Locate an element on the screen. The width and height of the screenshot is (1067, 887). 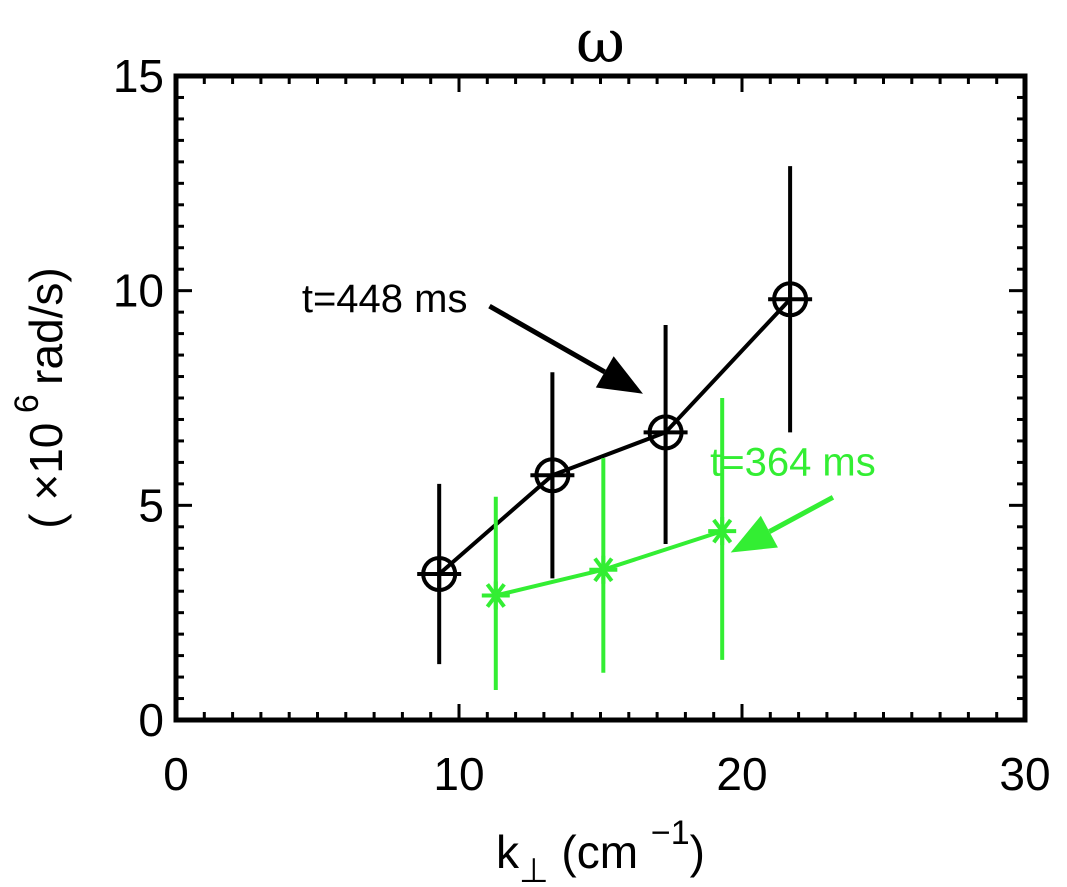
y-axis-label: ( ×10 6 rad/s) is located at coordinates (40, 398).